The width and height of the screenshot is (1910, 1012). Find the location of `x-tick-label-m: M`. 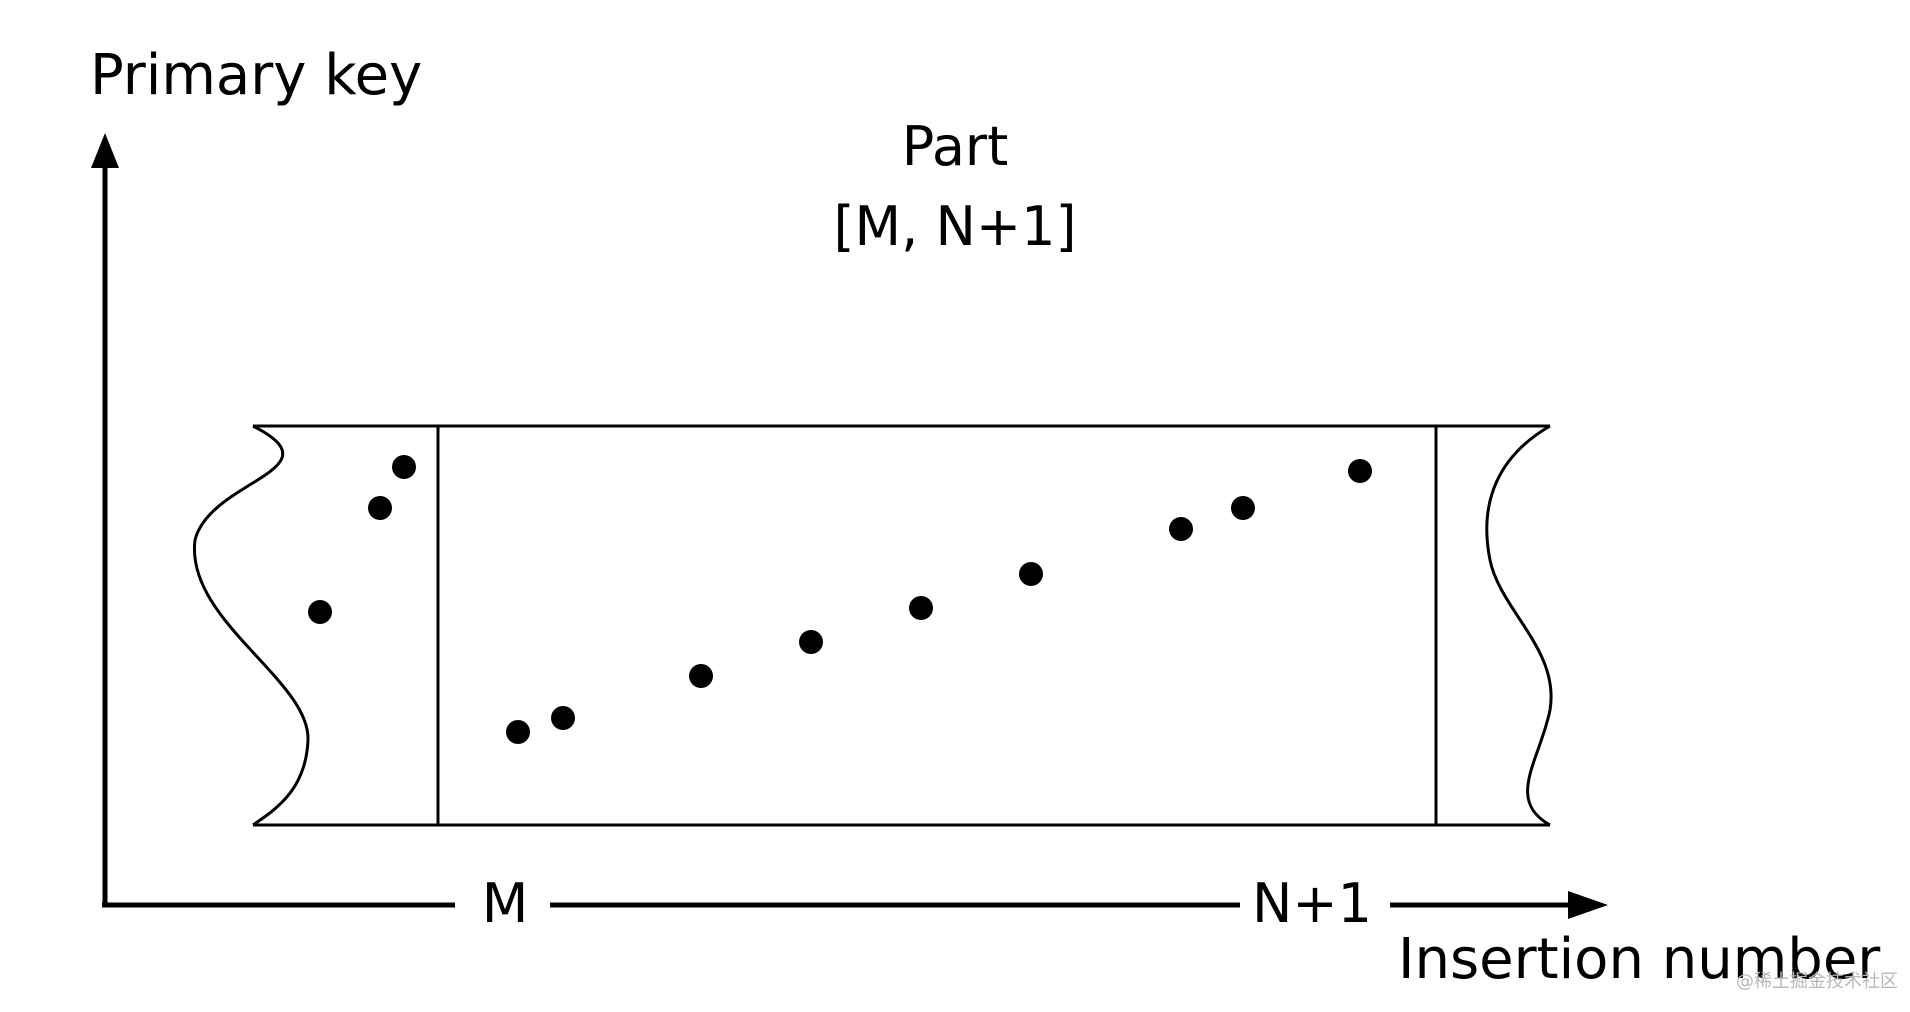

x-tick-label-m: M is located at coordinates (505, 903).